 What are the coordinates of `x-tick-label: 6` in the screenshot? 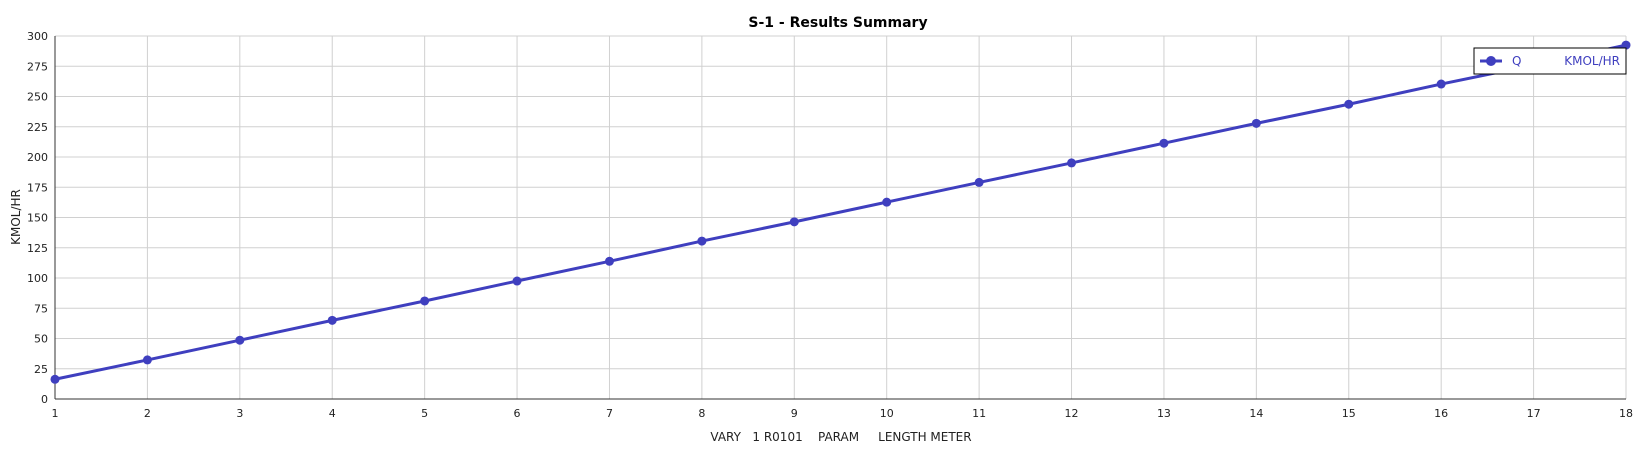 It's located at (517, 413).